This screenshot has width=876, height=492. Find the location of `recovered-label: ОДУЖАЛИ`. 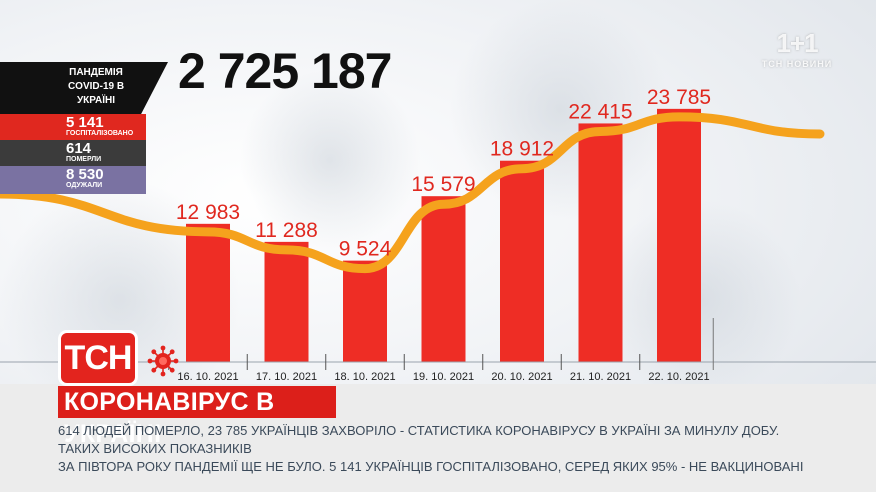

recovered-label: ОДУЖАЛИ is located at coordinates (84, 185).